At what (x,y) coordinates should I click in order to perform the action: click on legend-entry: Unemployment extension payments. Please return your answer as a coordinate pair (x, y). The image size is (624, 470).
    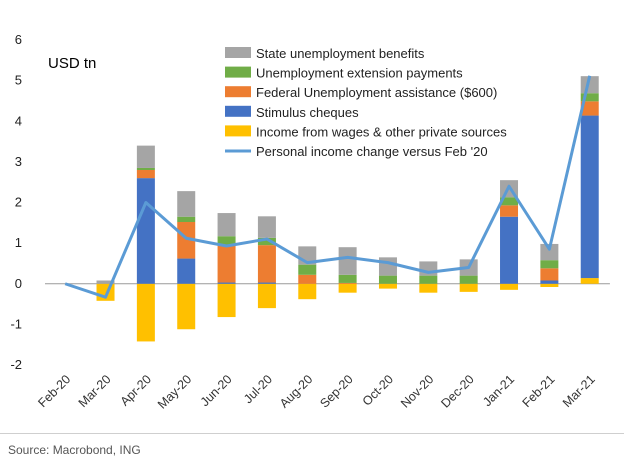
    Looking at the image, I should click on (359, 73).